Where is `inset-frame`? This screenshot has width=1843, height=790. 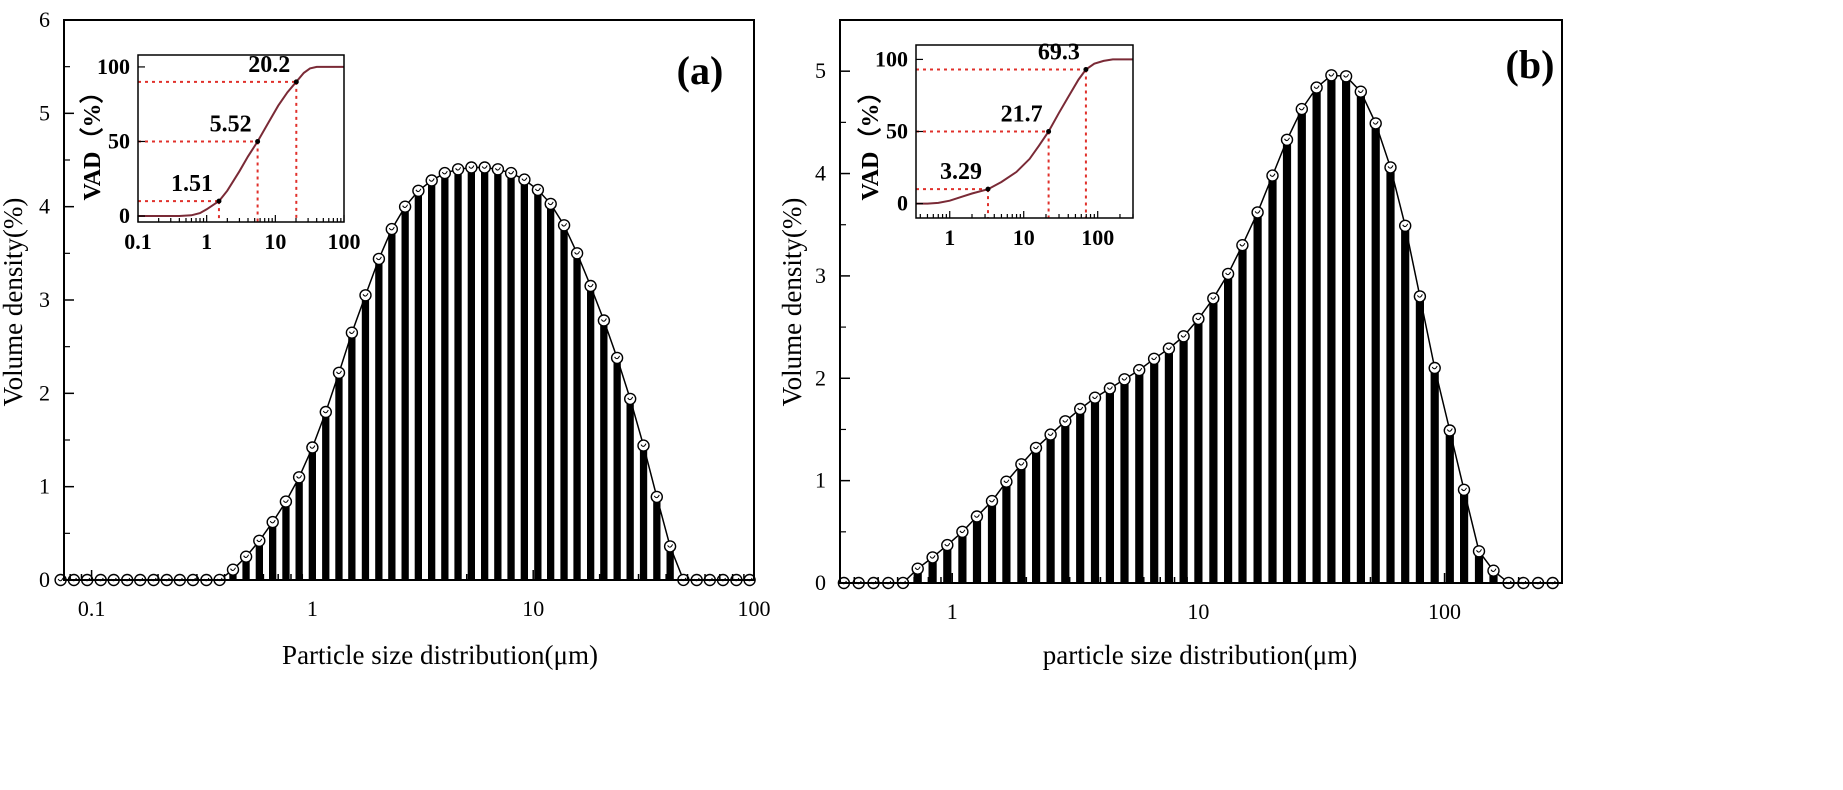
inset-frame is located at coordinates (241, 138).